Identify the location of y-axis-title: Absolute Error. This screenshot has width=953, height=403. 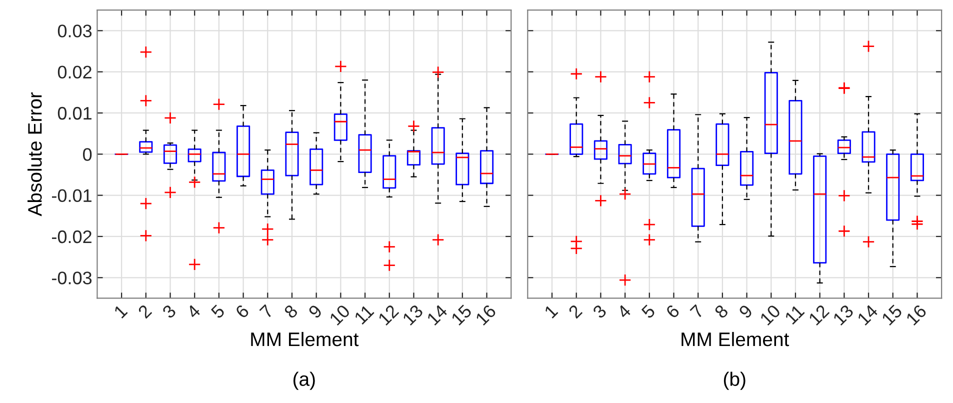
(35, 154).